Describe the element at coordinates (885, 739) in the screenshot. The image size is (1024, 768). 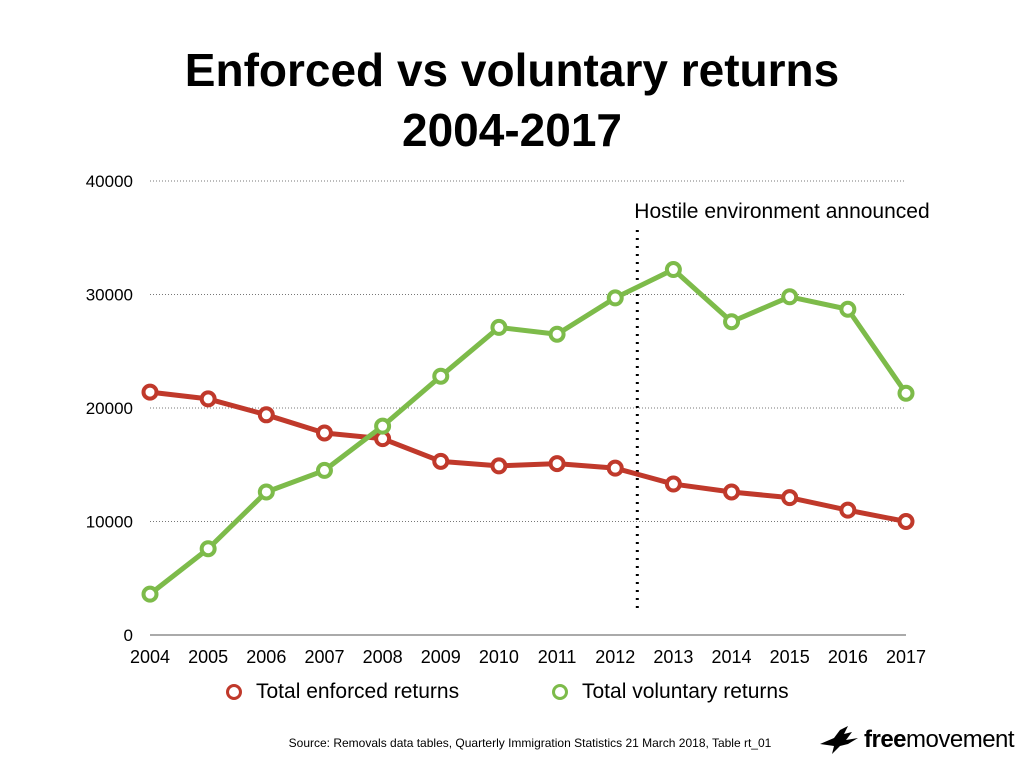
I see `brand-name-part1: free` at that location.